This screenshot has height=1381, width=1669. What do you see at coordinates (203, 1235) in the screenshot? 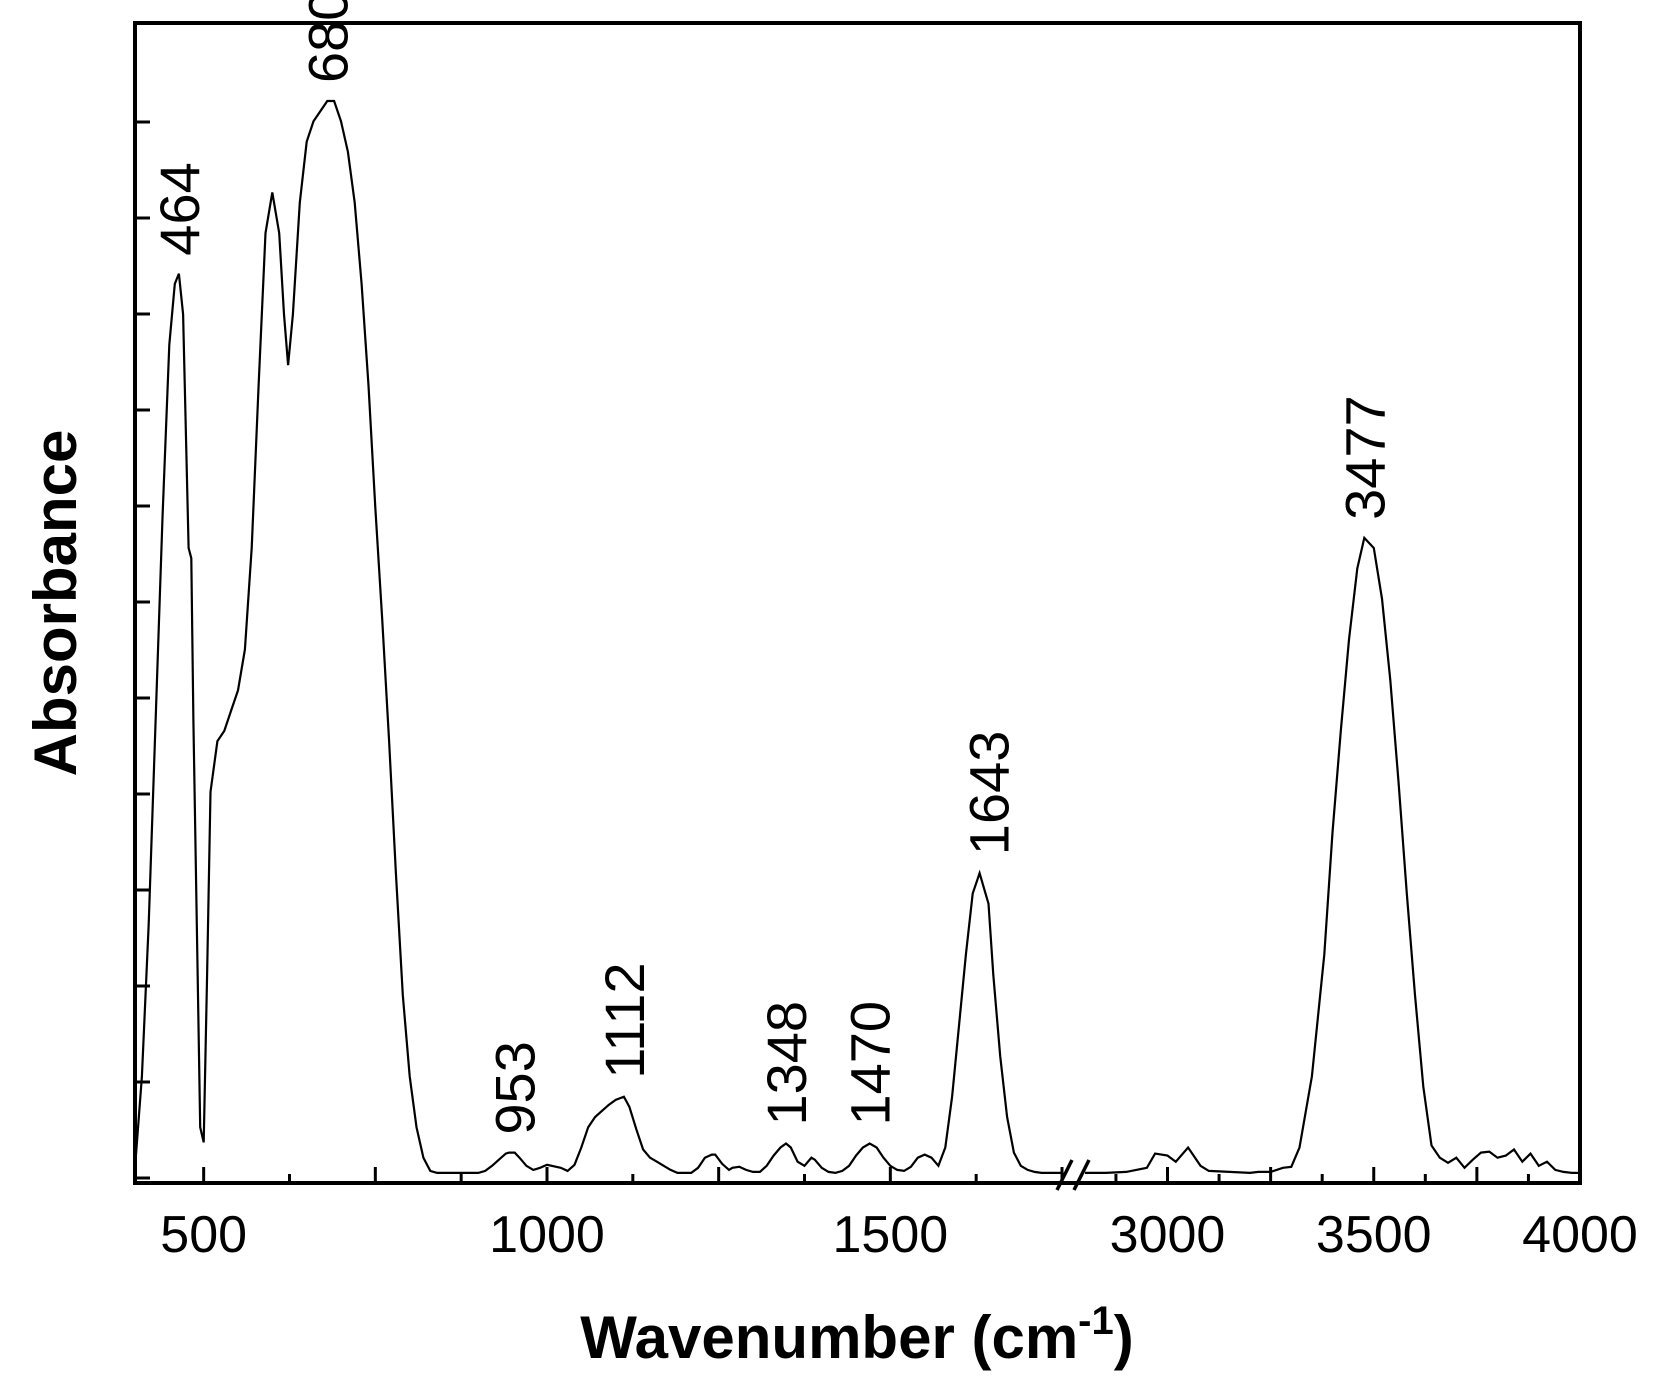
I see `x-tick-label: 500` at bounding box center [203, 1235].